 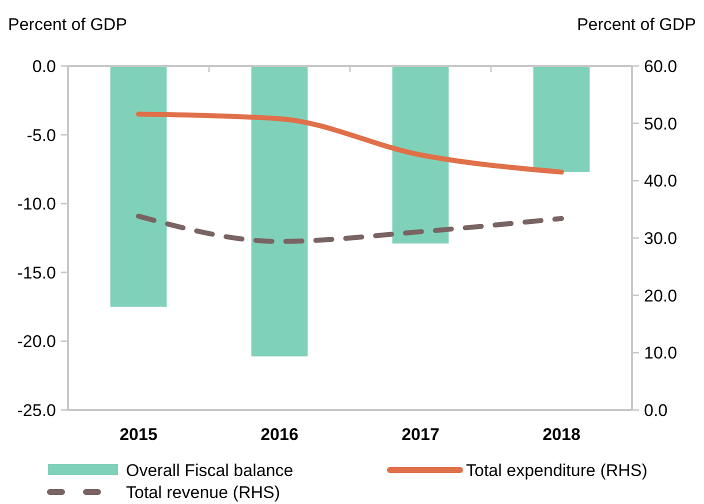 What do you see at coordinates (661, 353) in the screenshot?
I see `y2-tick-label: 10.0` at bounding box center [661, 353].